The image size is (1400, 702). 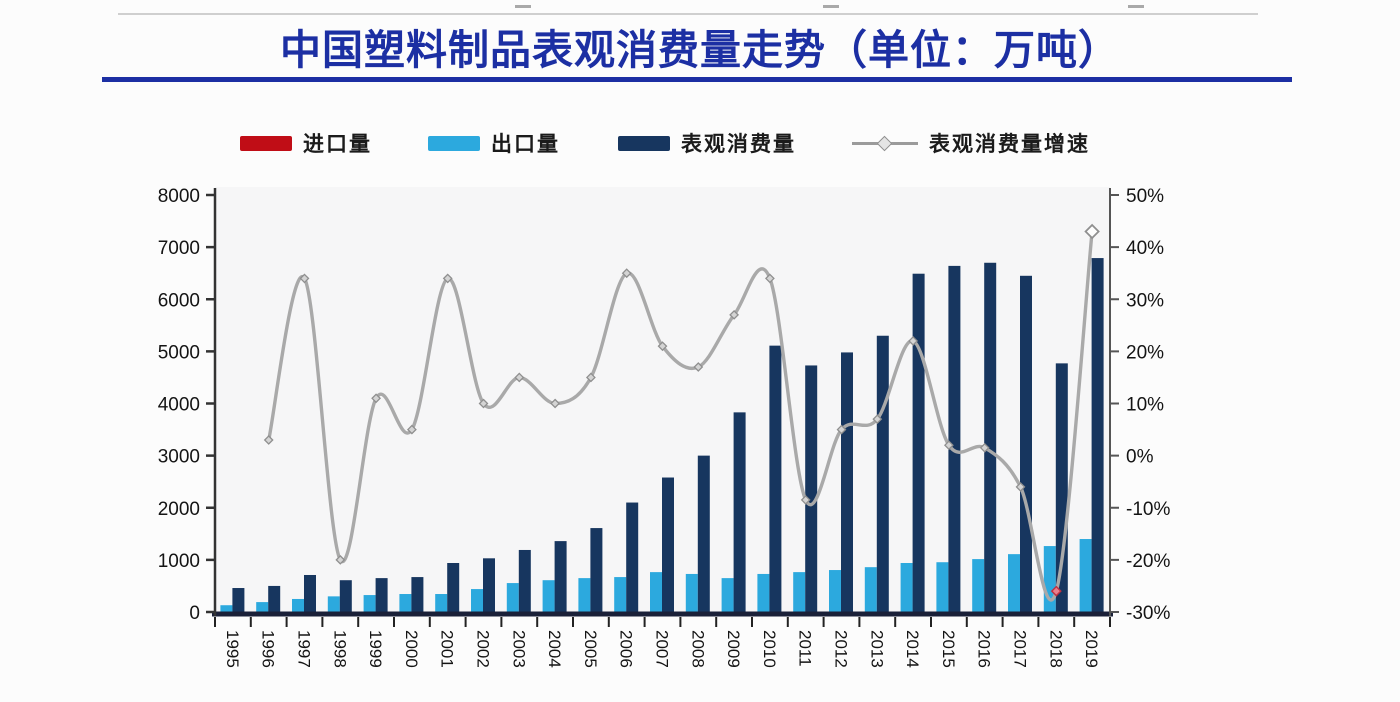 I want to click on growth-marker-2008, so click(x=698, y=367).